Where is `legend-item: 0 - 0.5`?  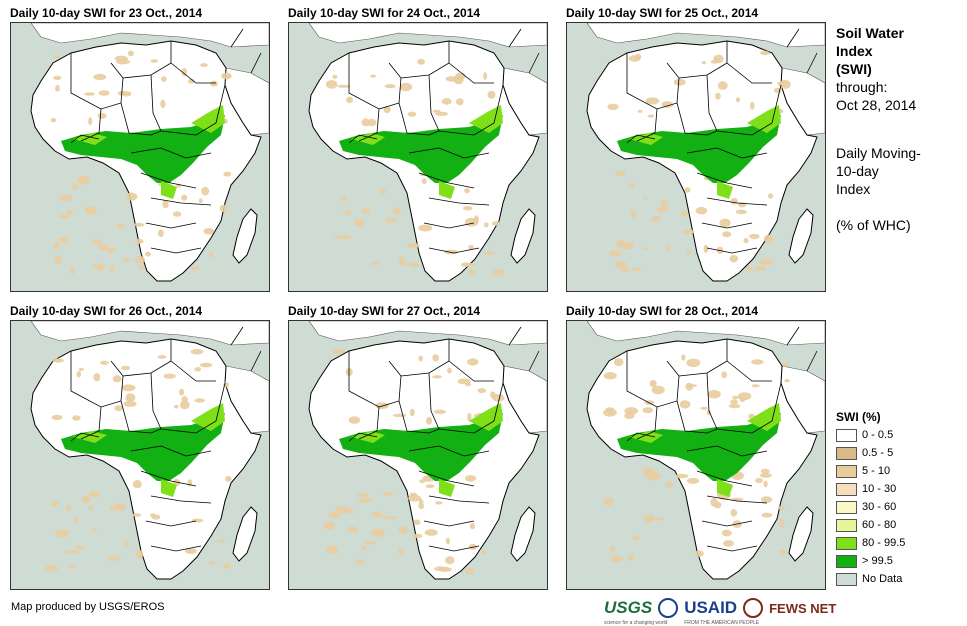
legend-item: 0 - 0.5 is located at coordinates (900, 435).